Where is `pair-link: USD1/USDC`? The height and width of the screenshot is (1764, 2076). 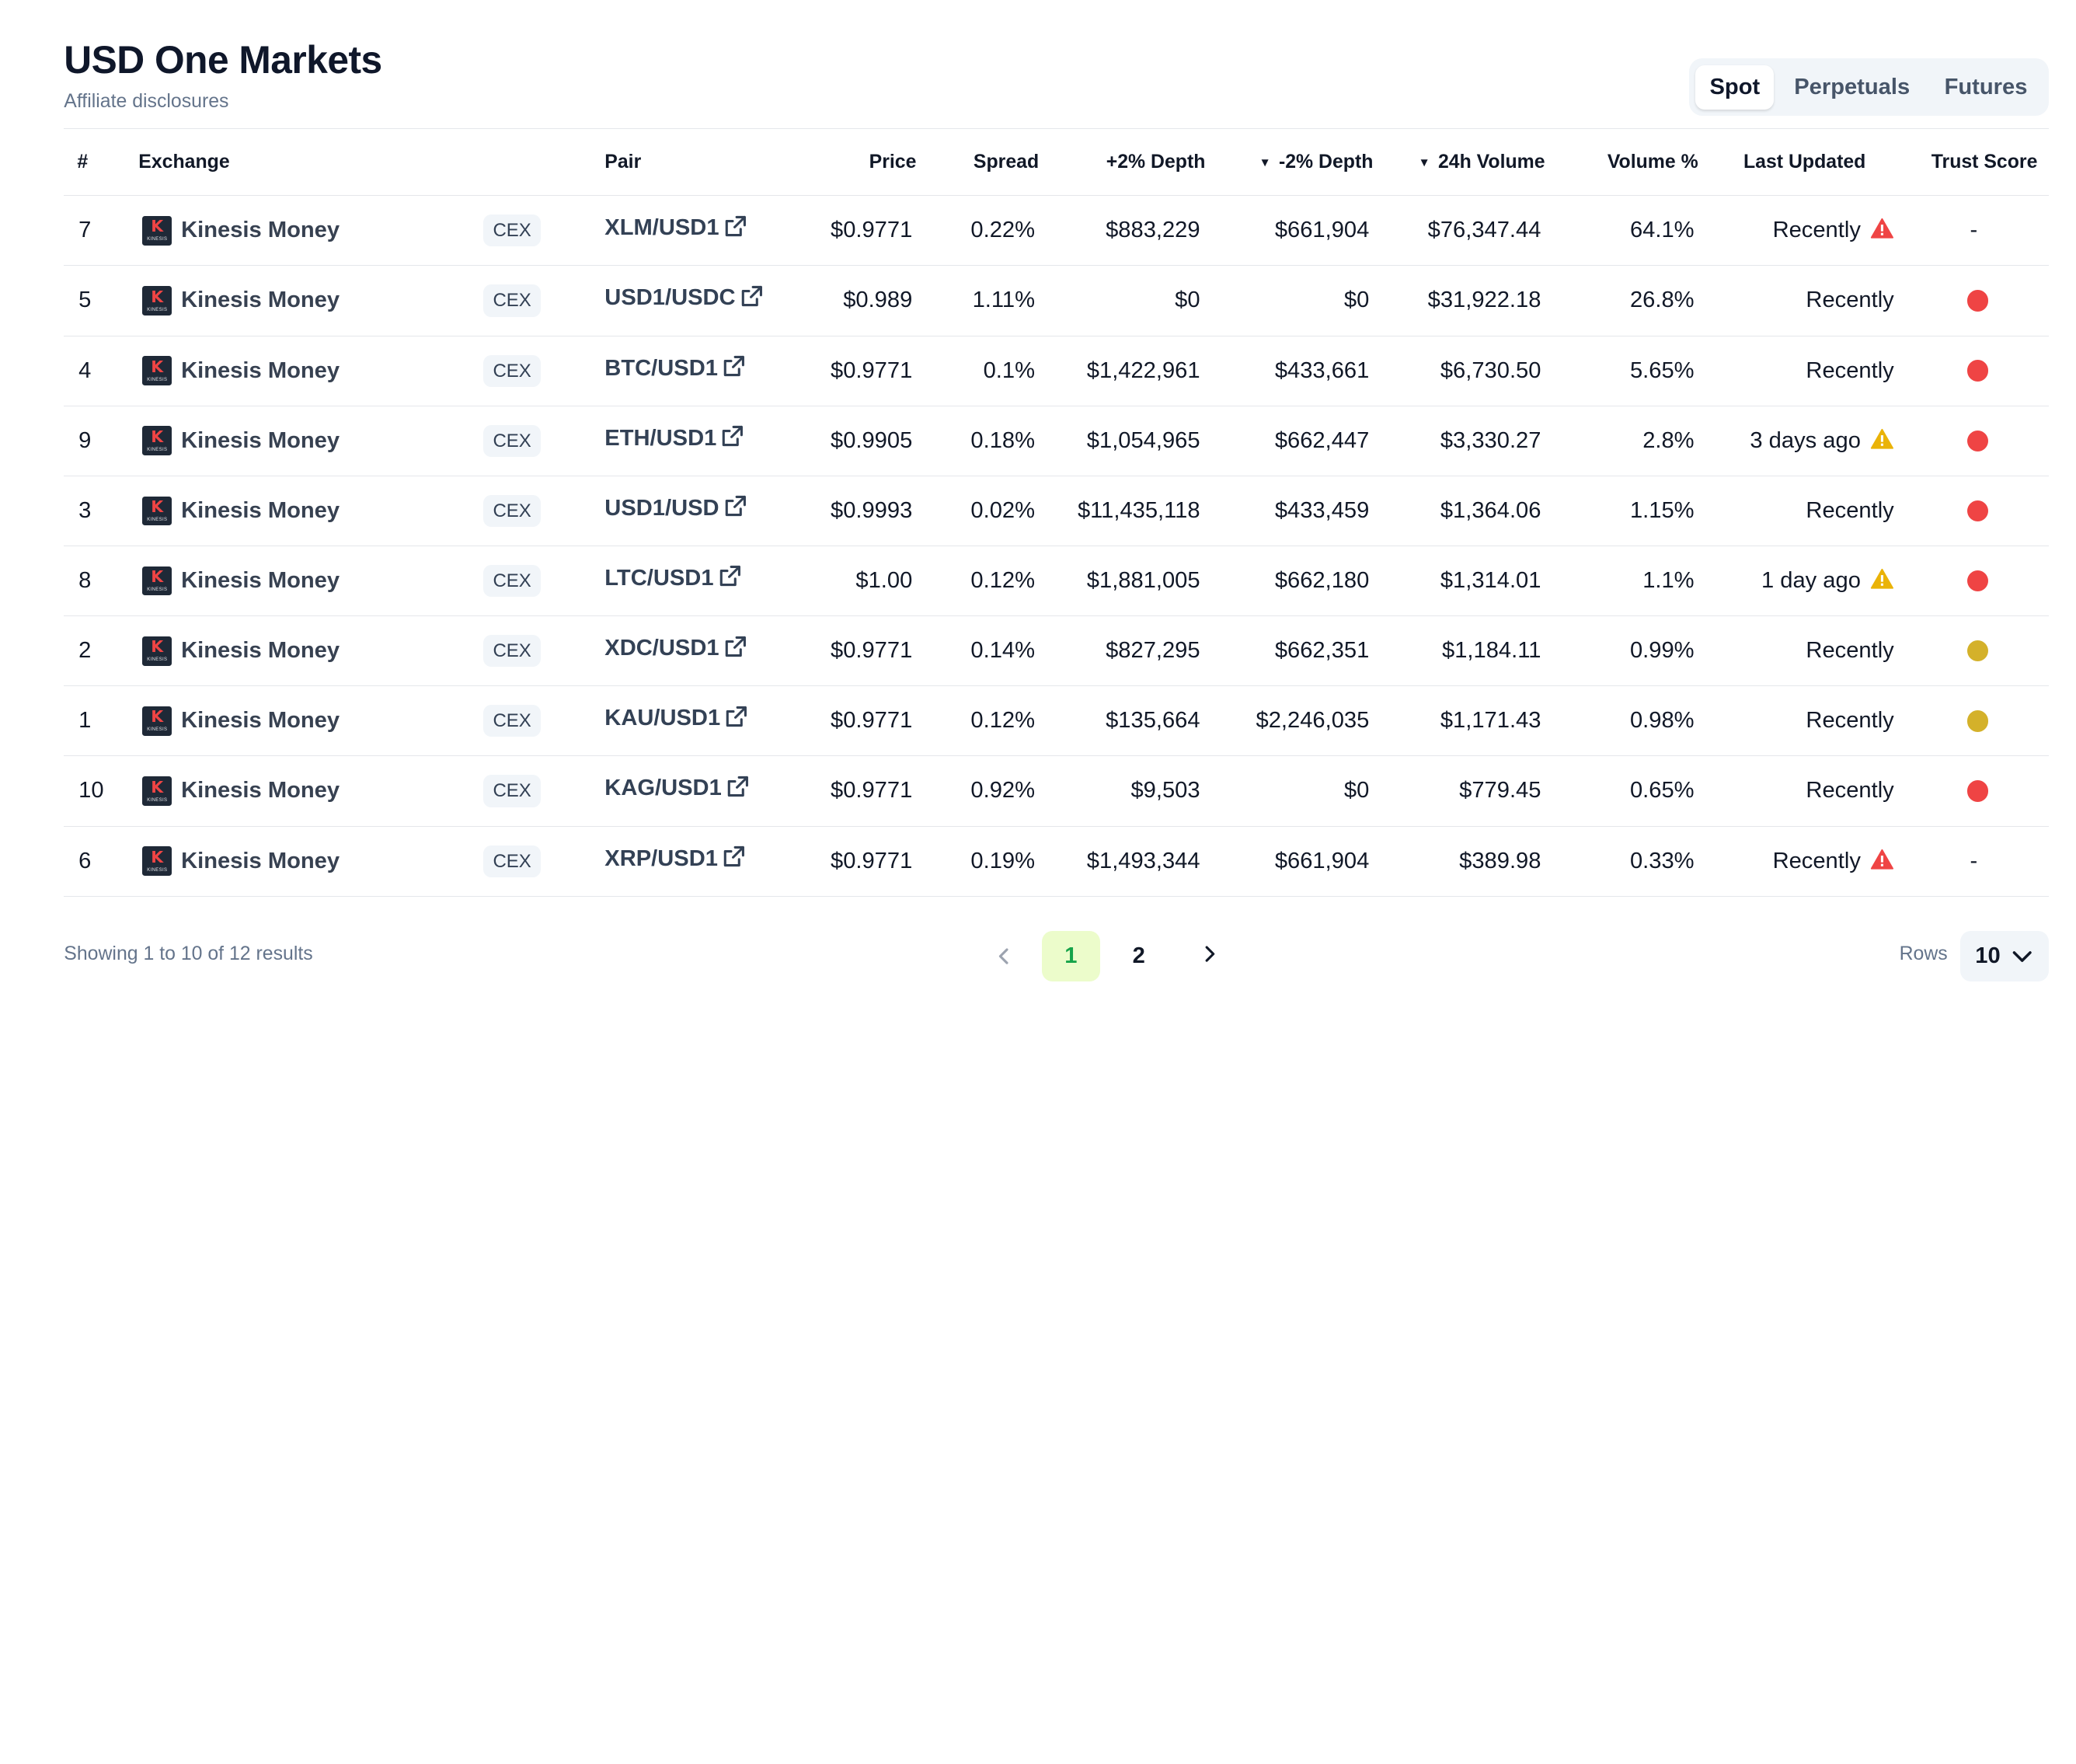
pair-link: USD1/USDC is located at coordinates (683, 298).